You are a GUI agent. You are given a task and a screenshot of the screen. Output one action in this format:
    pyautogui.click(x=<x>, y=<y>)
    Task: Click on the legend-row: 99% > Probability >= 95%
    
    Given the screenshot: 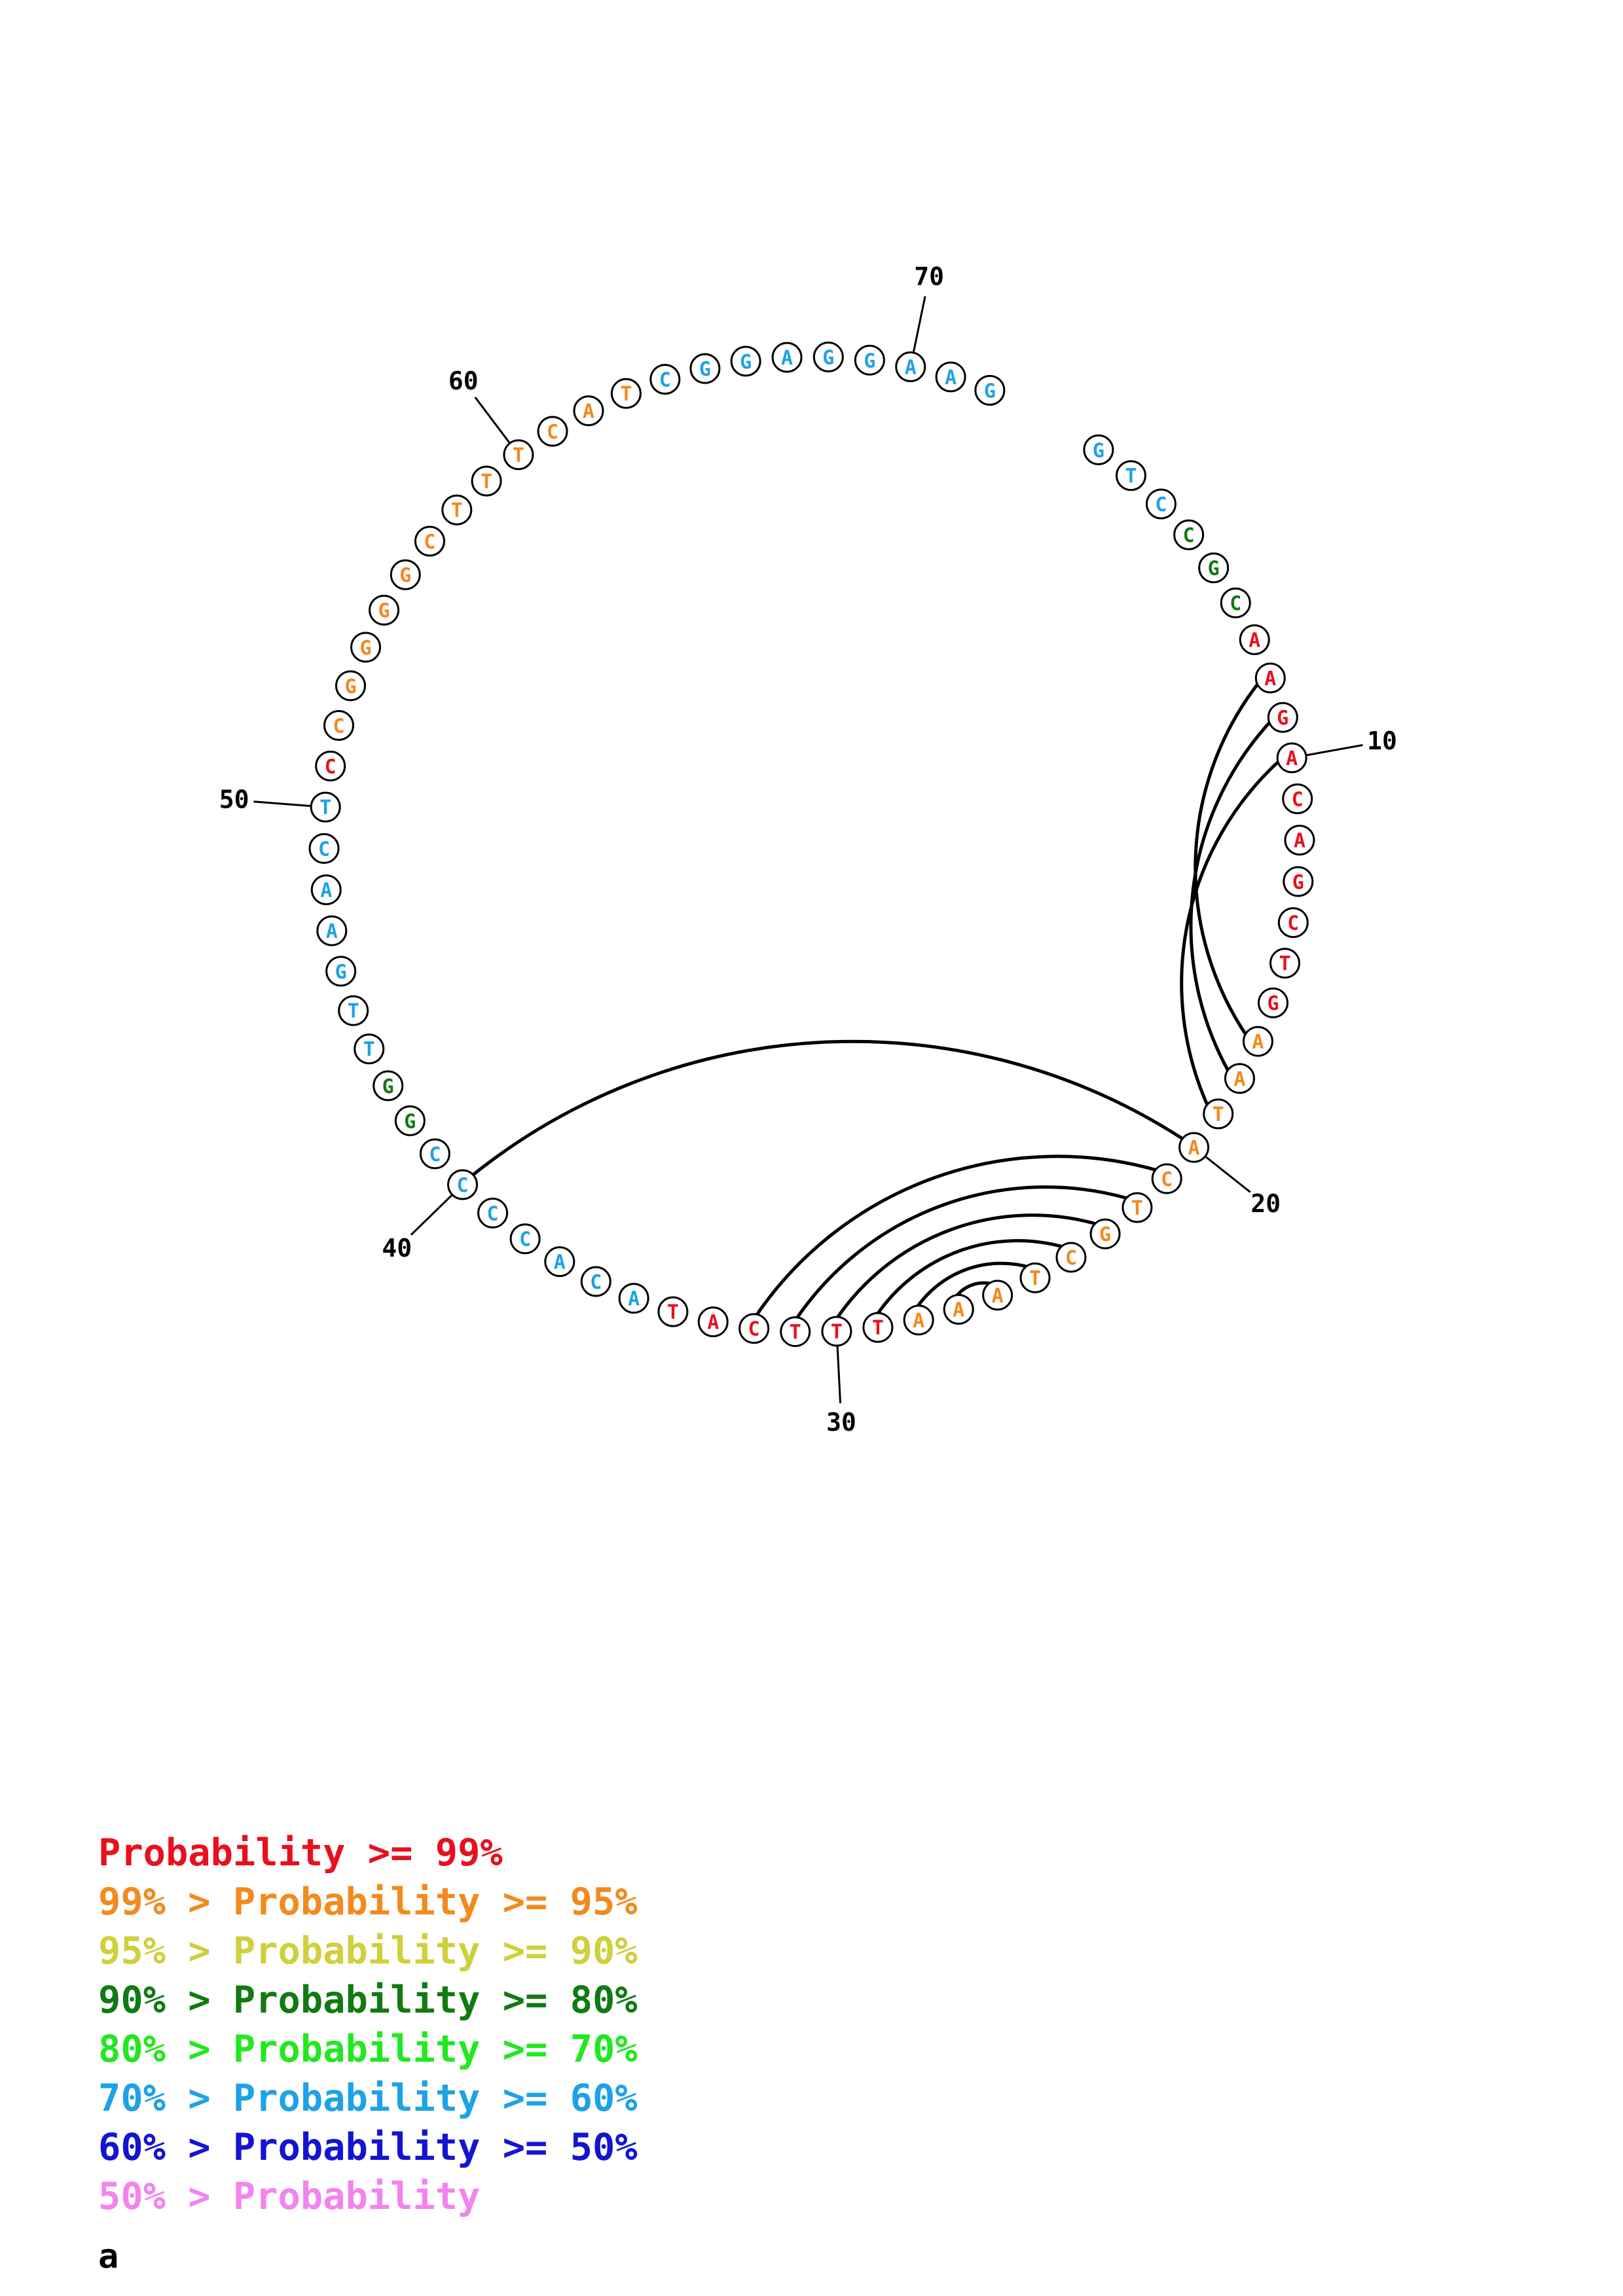 What is the action you would take?
    pyautogui.click(x=368, y=1902)
    